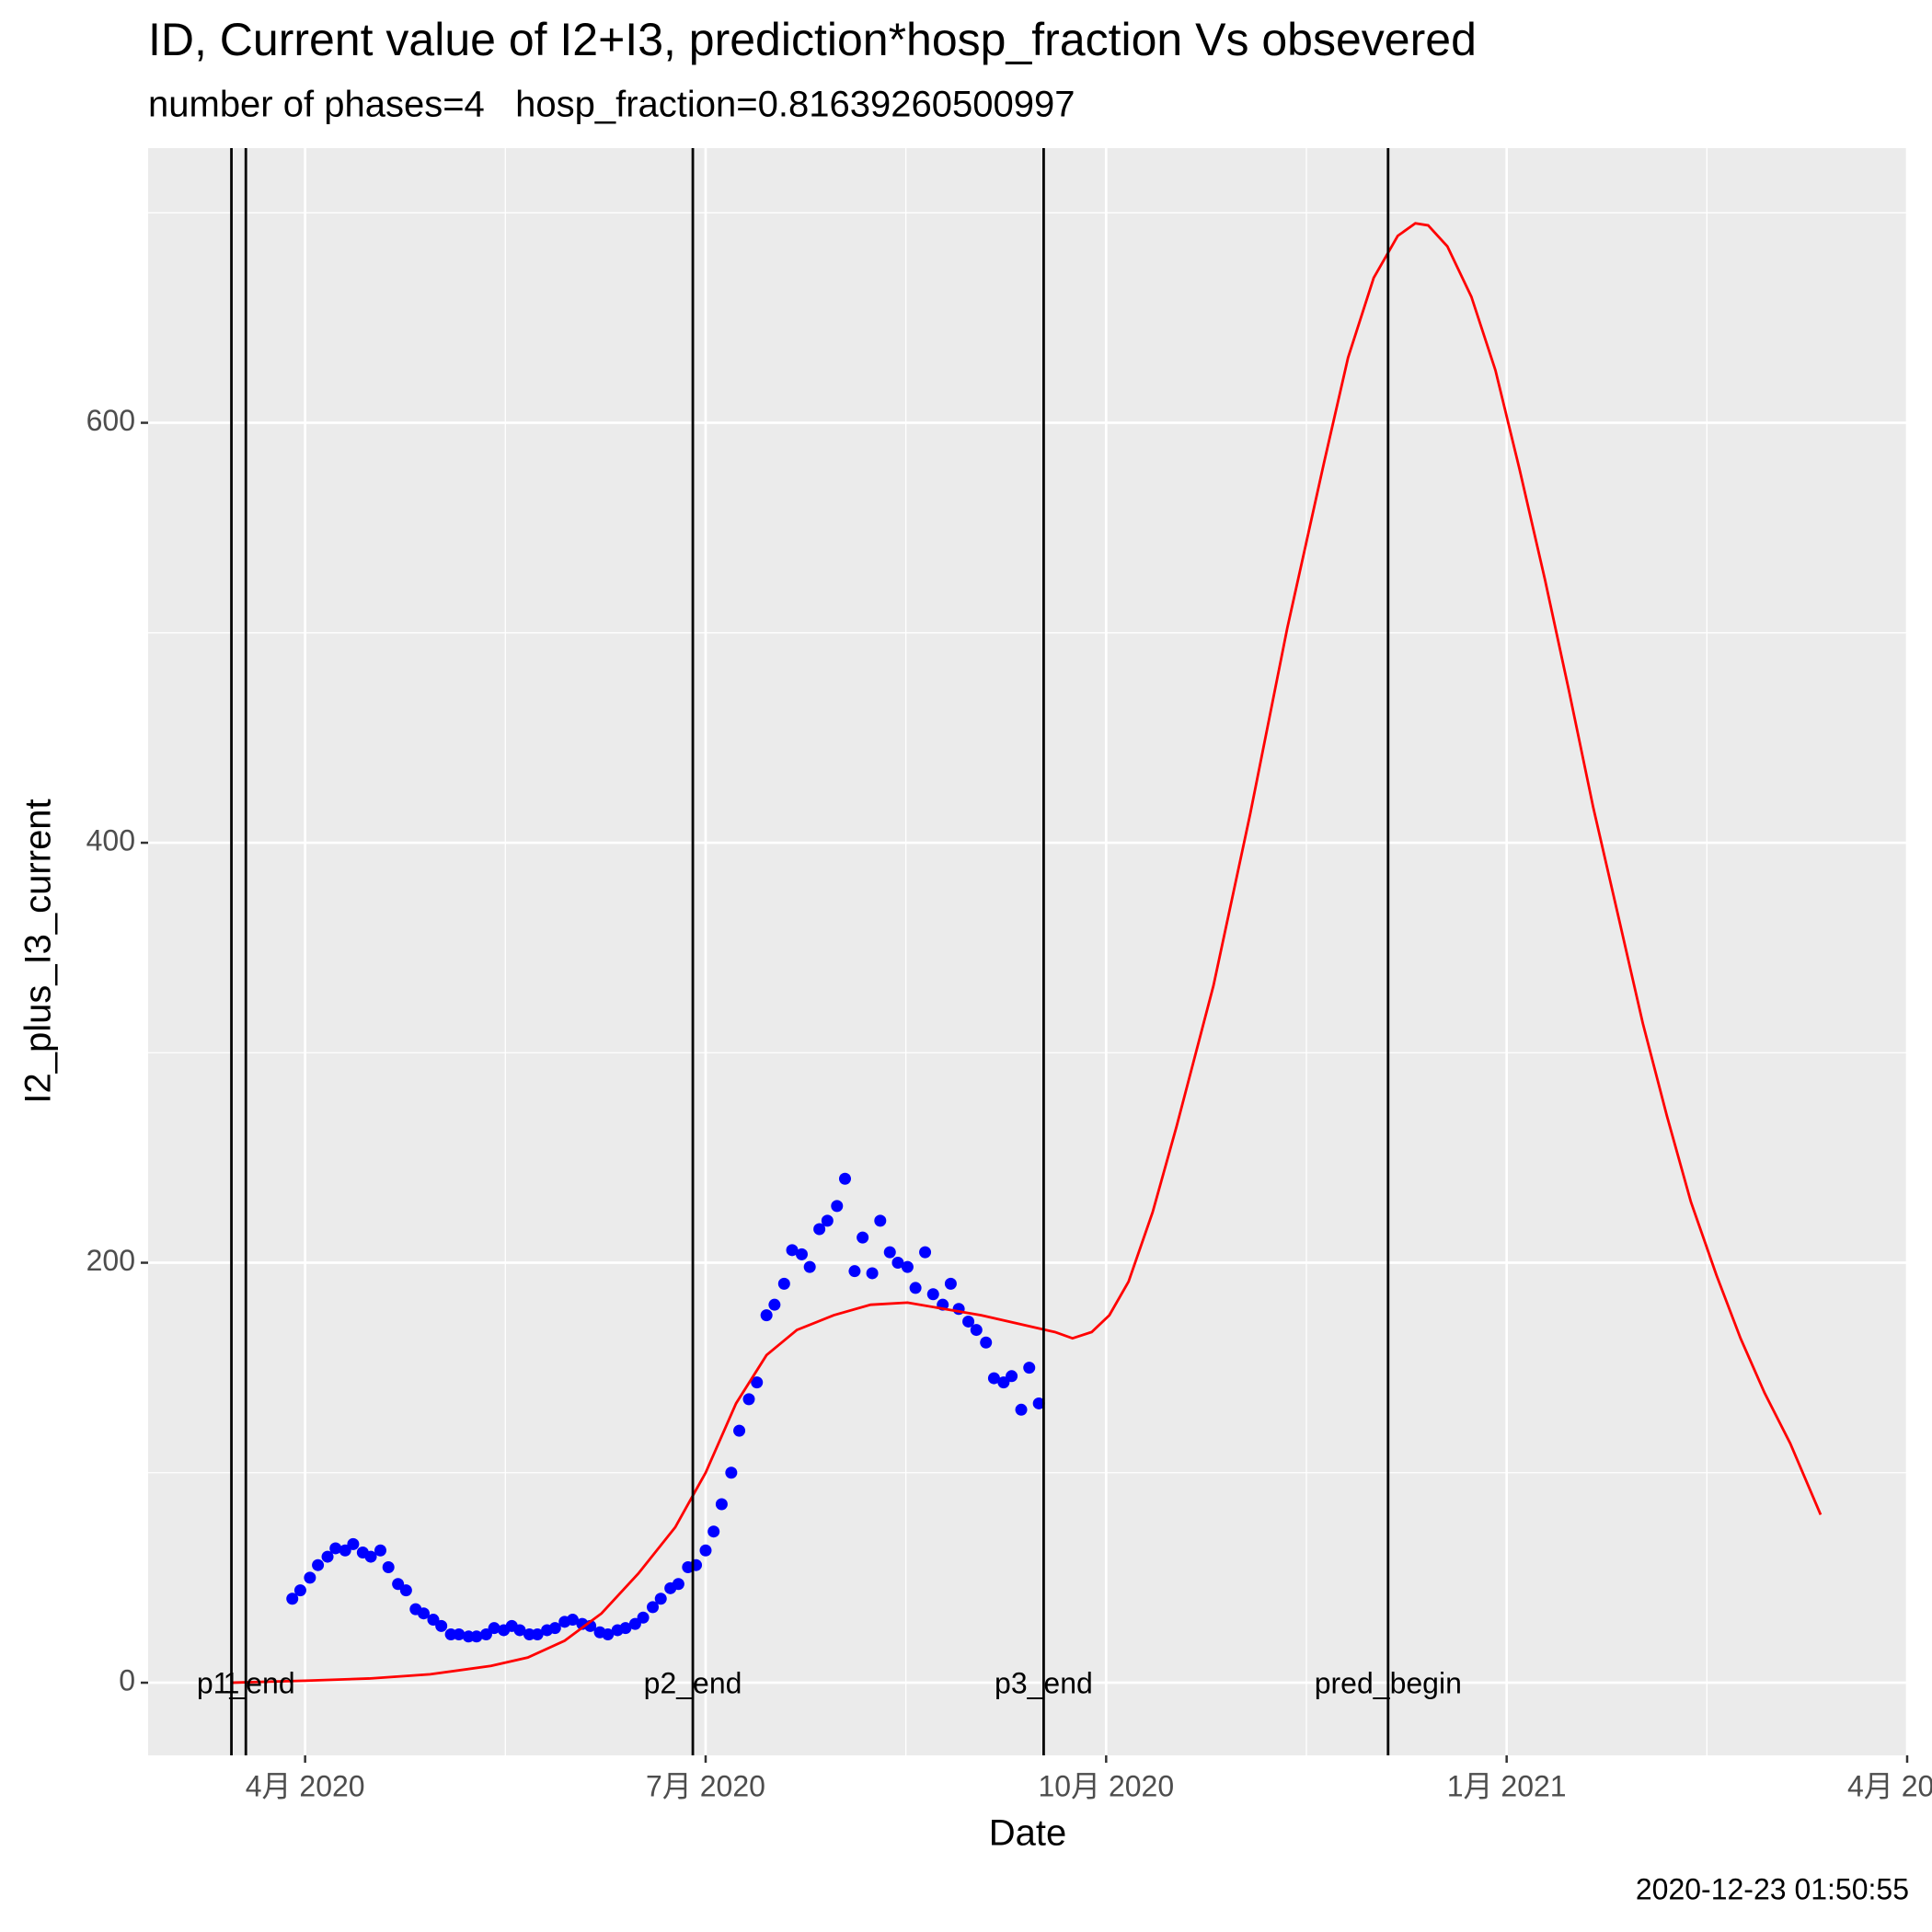 The image size is (1932, 1932). I want to click on y-tick-label: 400, so click(110, 840).